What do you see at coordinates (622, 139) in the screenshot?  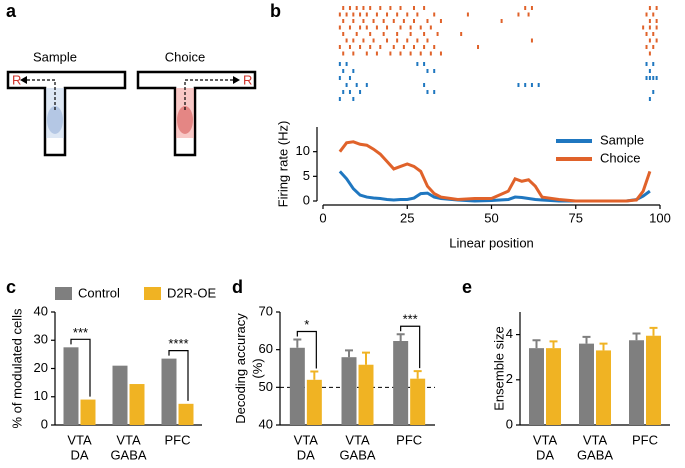 I see `legend-label: Sample` at bounding box center [622, 139].